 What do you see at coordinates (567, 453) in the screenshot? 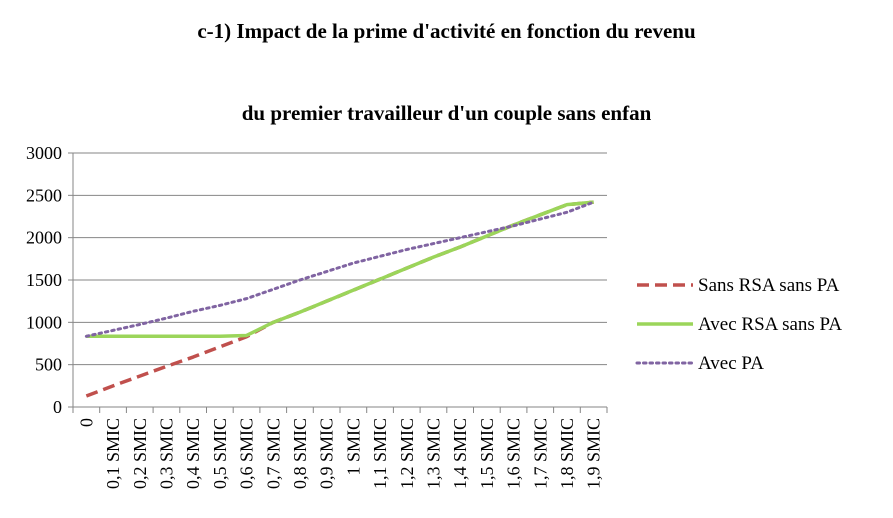
I see `x-tick-label: 1,8 SMIC` at bounding box center [567, 453].